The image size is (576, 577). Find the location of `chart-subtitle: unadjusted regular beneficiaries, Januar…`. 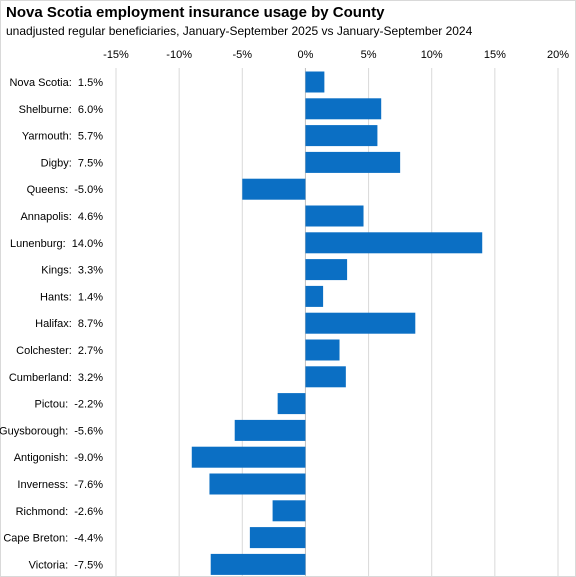

chart-subtitle: unadjusted regular beneficiaries, Januar… is located at coordinates (239, 31).